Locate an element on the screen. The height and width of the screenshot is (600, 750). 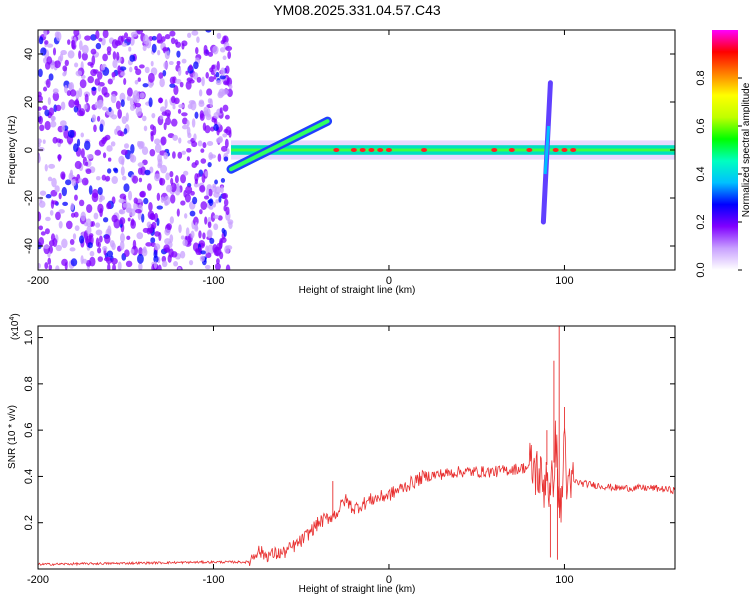
colorbar-gradient is located at coordinates (725, 150).